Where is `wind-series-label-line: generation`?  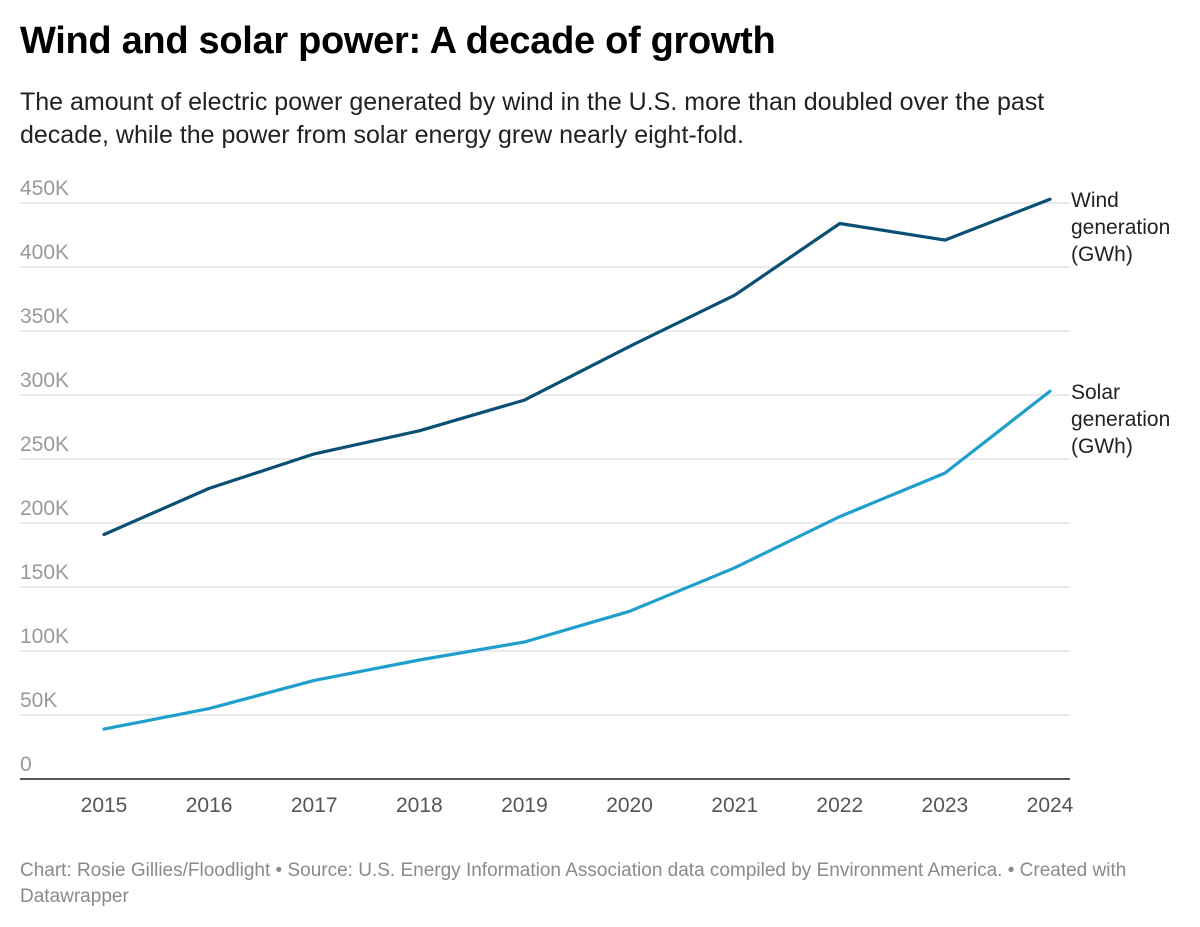 wind-series-label-line: generation is located at coordinates (1120, 227).